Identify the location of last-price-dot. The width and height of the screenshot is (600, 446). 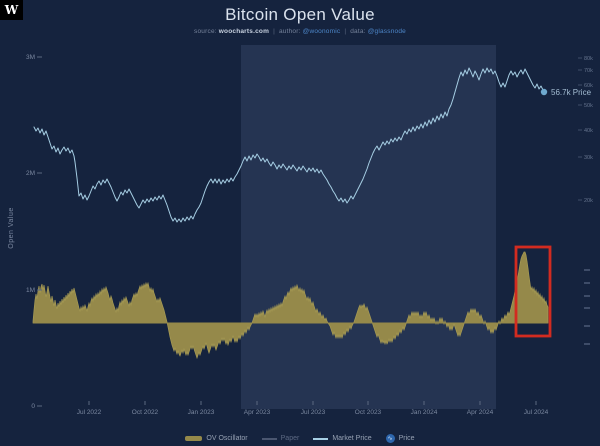
(544, 92).